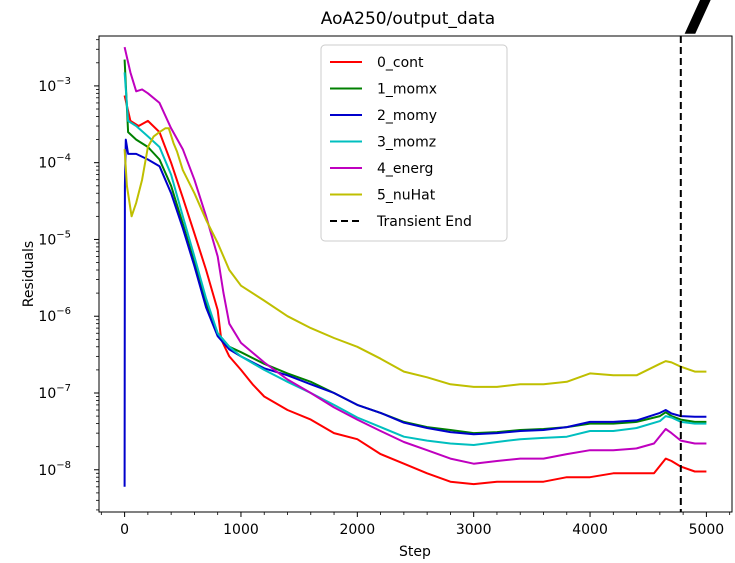 Image resolution: width=735 pixels, height=563 pixels. I want to click on chart-title: AoA250/output_data, so click(408, 19).